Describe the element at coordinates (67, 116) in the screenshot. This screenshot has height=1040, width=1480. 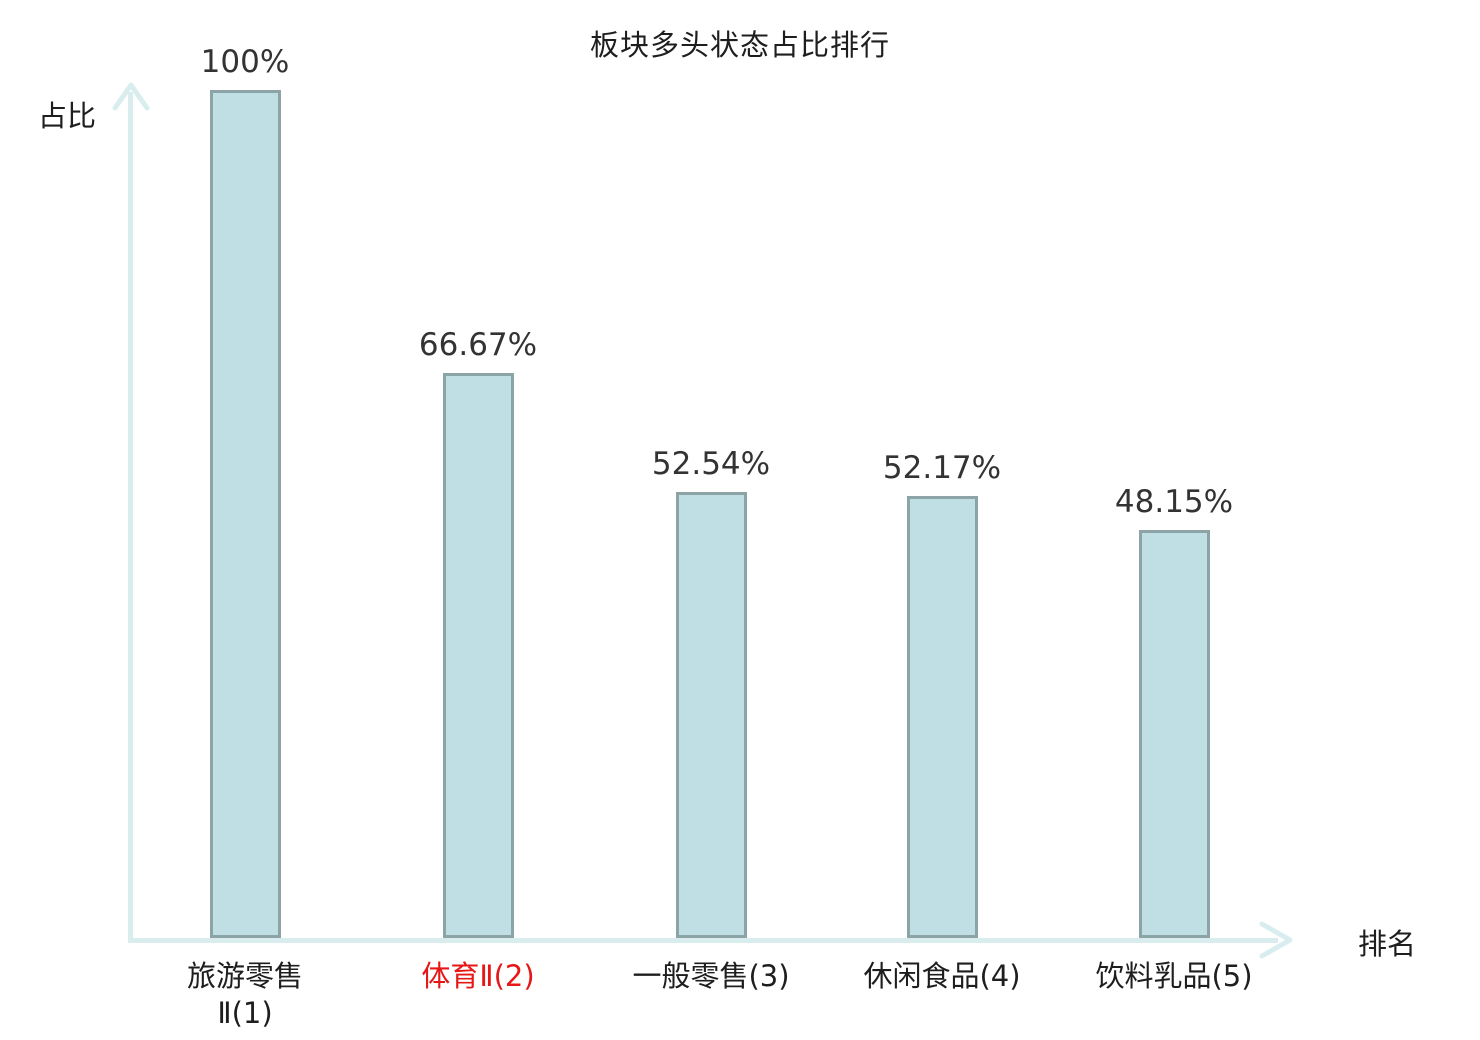
I see `y-axis-label: 占比` at that location.